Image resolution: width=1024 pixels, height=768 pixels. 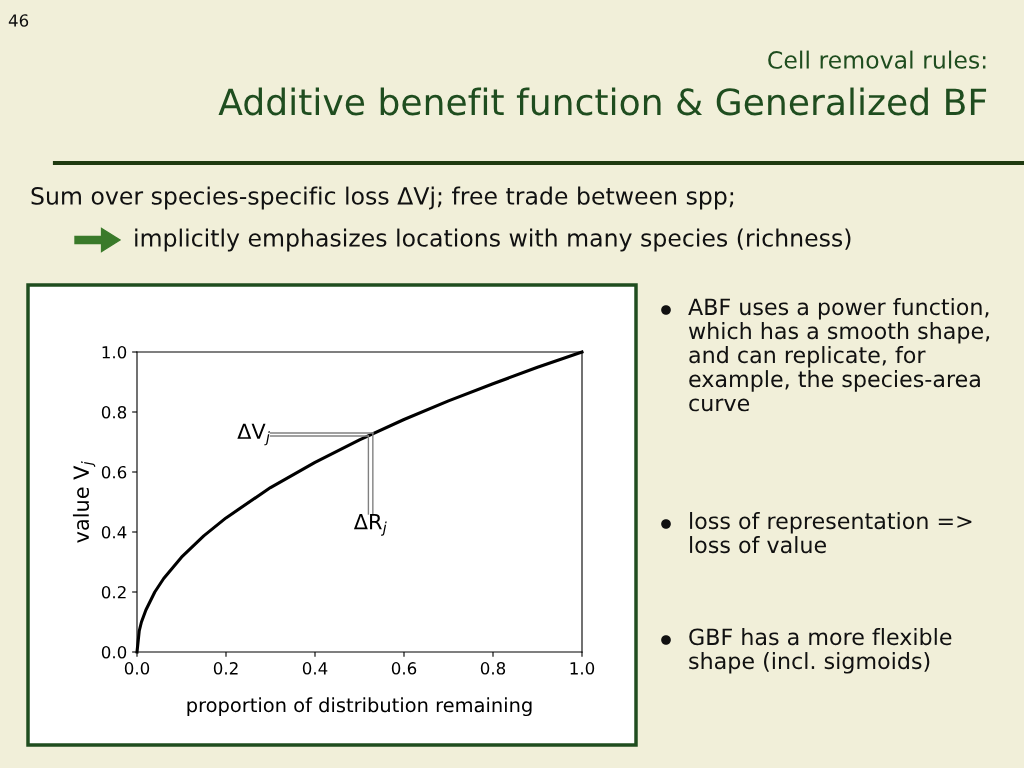 I want to click on y-tick-label: 0.2, so click(x=113, y=592).